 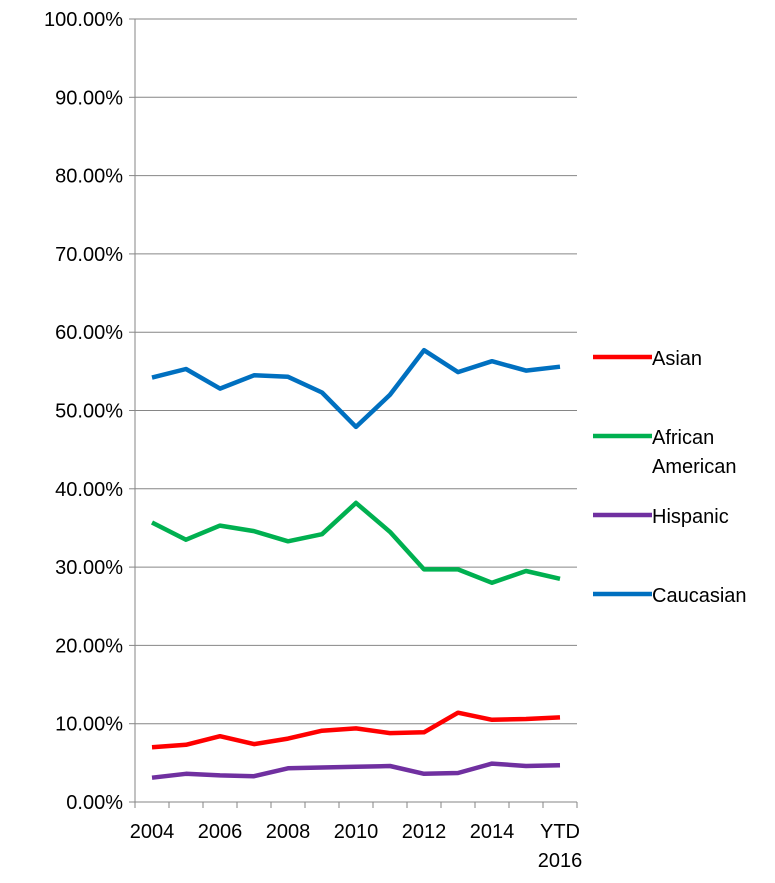 I want to click on y-tick-label: 70.00%, so click(x=89, y=255).